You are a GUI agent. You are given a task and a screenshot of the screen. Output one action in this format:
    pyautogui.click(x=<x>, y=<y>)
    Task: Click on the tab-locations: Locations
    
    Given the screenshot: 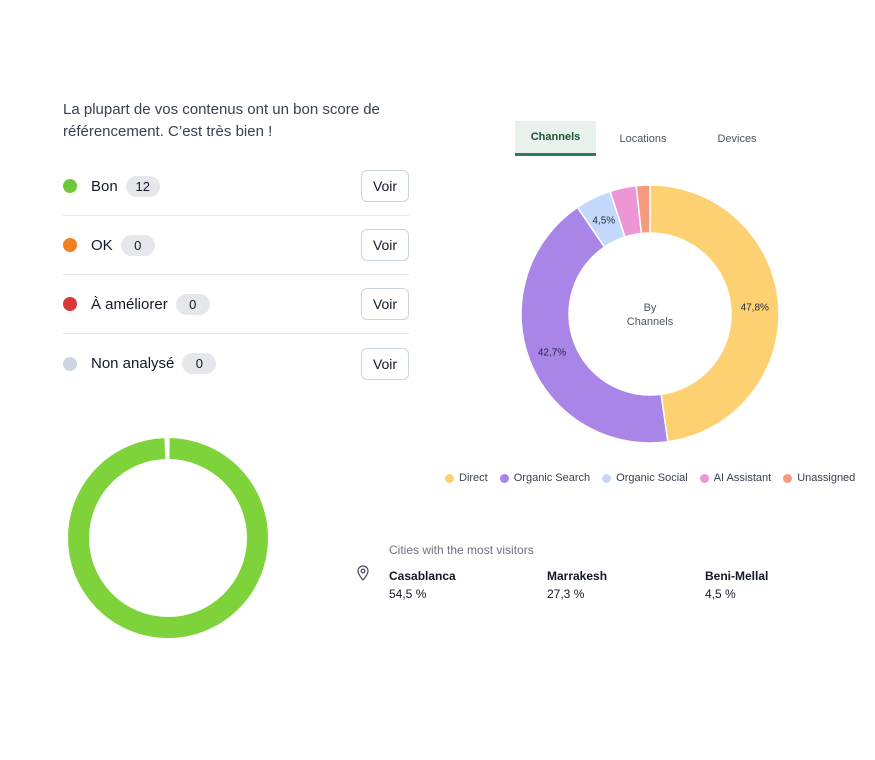 What is the action you would take?
    pyautogui.click(x=643, y=138)
    